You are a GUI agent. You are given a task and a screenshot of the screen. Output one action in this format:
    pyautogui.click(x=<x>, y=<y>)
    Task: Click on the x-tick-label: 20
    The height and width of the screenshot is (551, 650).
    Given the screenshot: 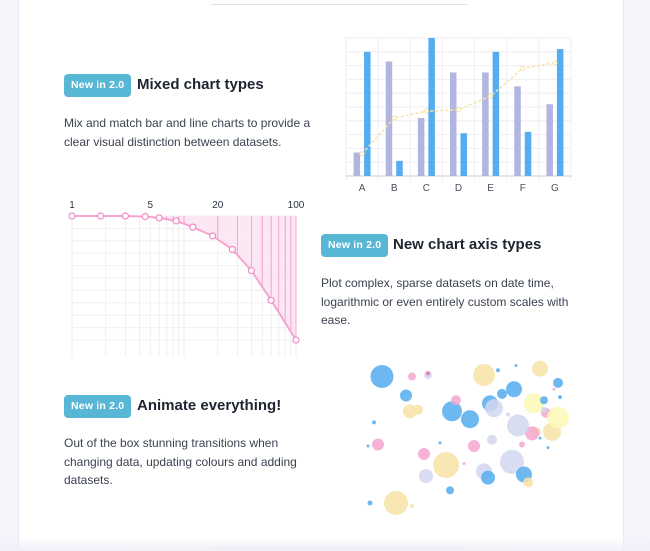 What is the action you would take?
    pyautogui.click(x=218, y=205)
    